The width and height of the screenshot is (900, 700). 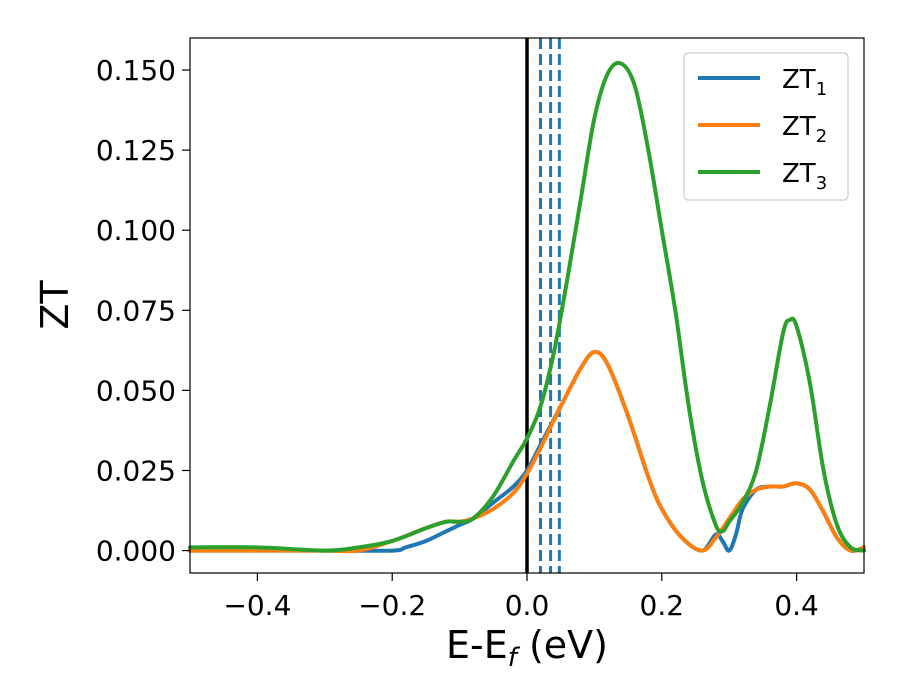 I want to click on y-axis: 0.000 0.025 0.050 0.075 0.100 0.125 0.150, so click(x=143, y=311).